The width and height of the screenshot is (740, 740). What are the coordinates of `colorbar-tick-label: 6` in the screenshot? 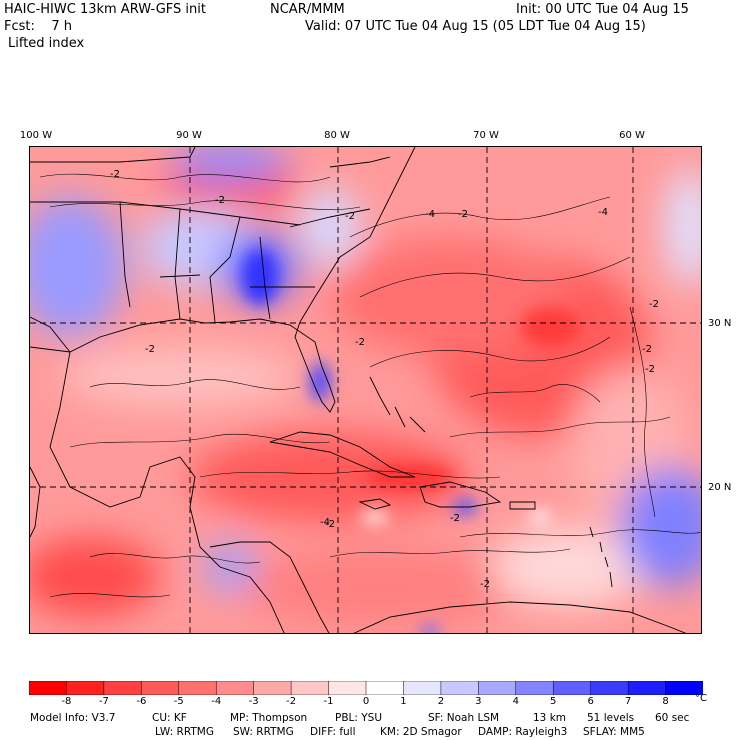 It's located at (590, 701).